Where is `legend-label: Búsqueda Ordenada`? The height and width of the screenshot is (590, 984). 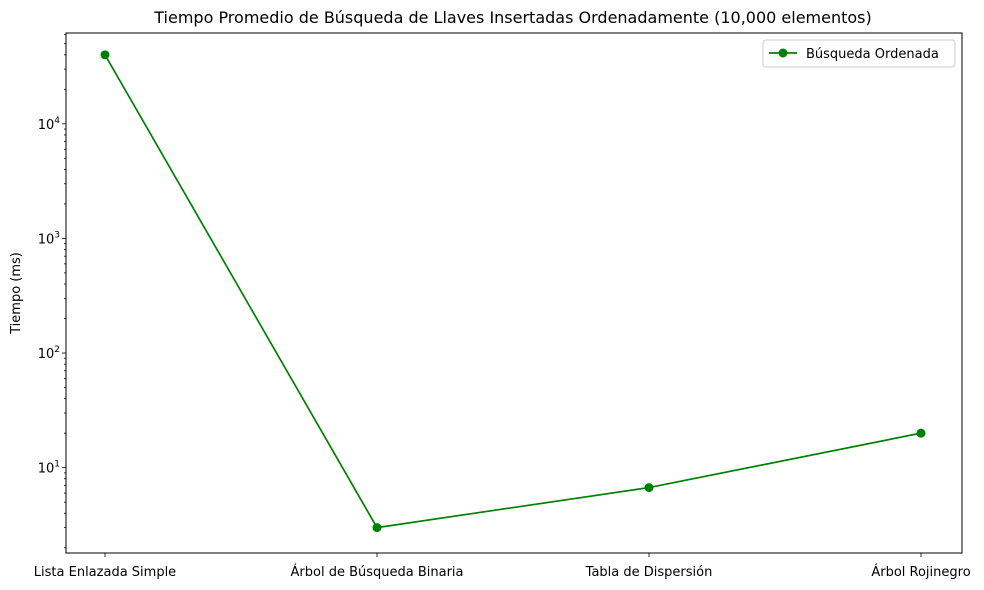 legend-label: Búsqueda Ordenada is located at coordinates (872, 54).